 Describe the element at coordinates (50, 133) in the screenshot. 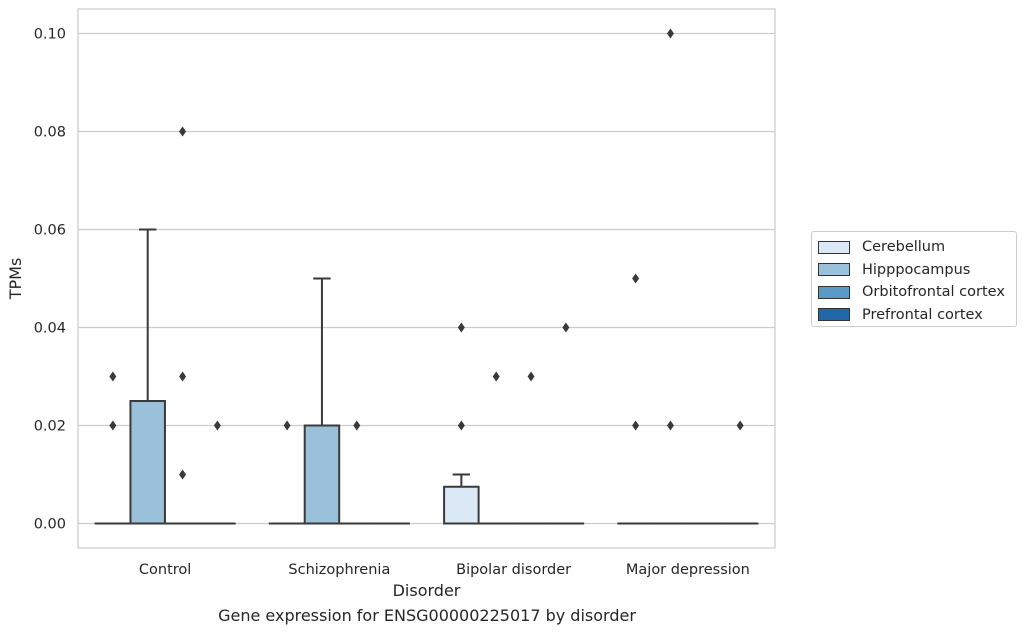

I see `y-tick-label: 0.08` at that location.